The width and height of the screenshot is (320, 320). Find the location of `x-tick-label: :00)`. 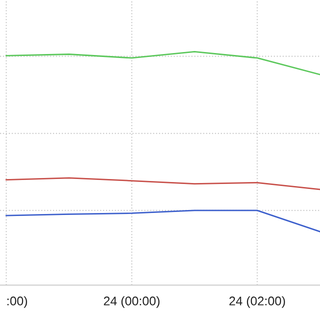

x-tick-label: :00) is located at coordinates (17, 302).